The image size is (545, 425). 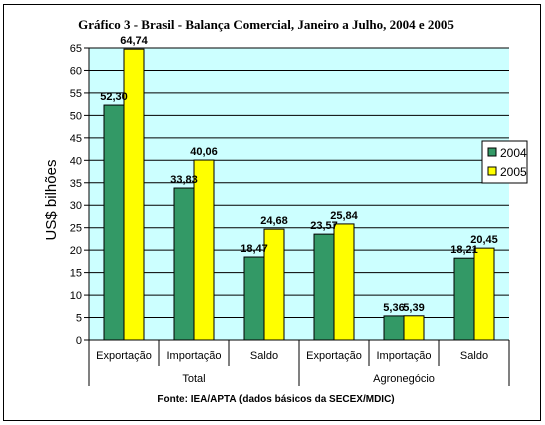 I want to click on legend-box, so click(x=504, y=162).